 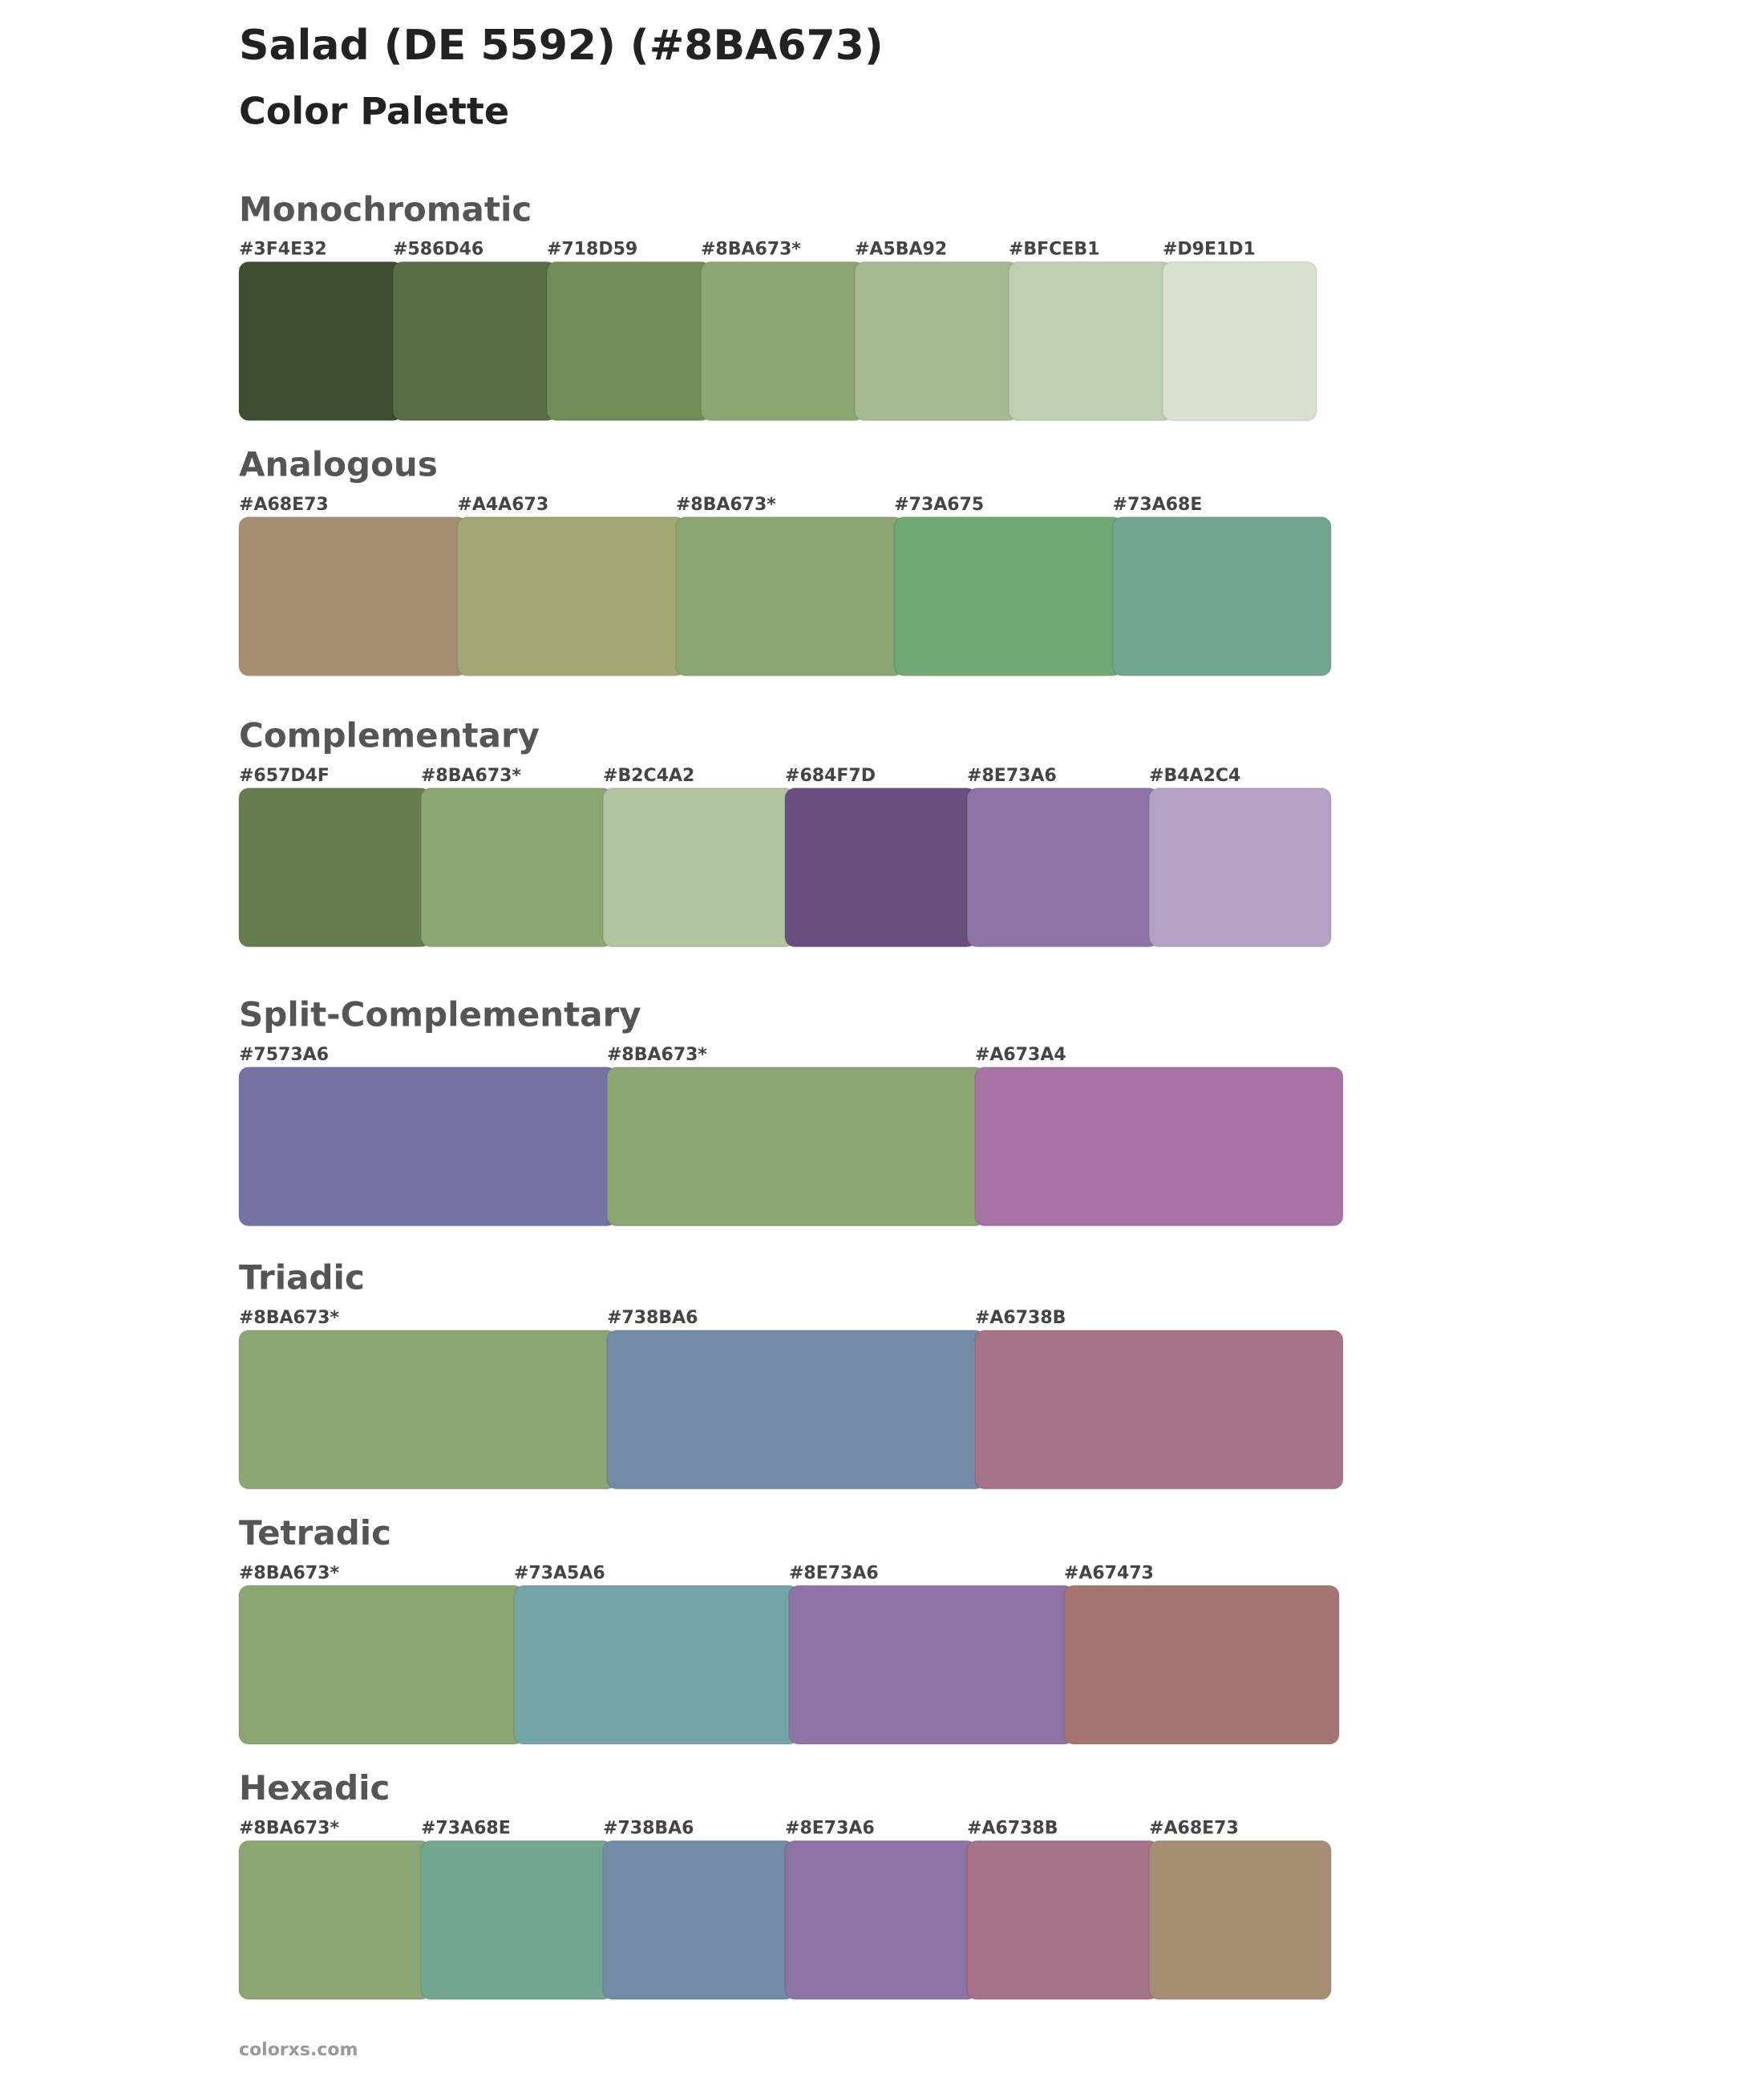 I want to click on swatch-label: #657D4F, so click(x=284, y=776).